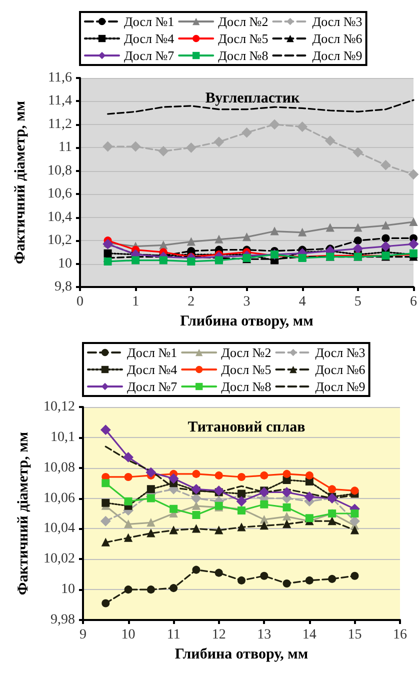 This screenshot has height=675, width=420. I want to click on x-tick-label: 2, so click(191, 302).